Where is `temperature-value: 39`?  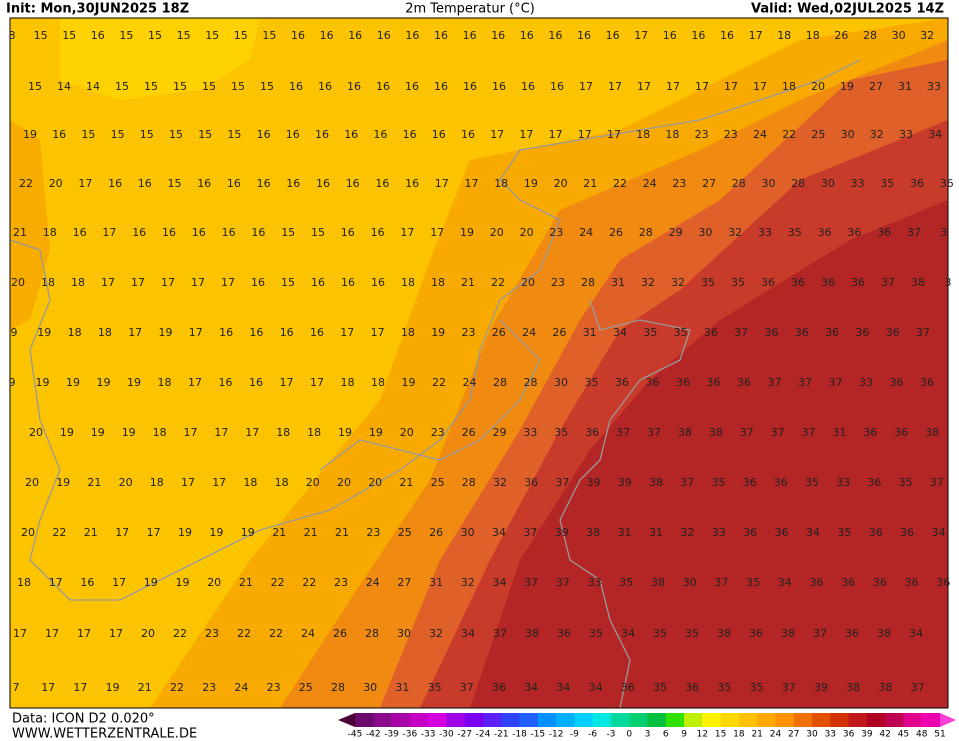 temperature-value: 39 is located at coordinates (562, 532).